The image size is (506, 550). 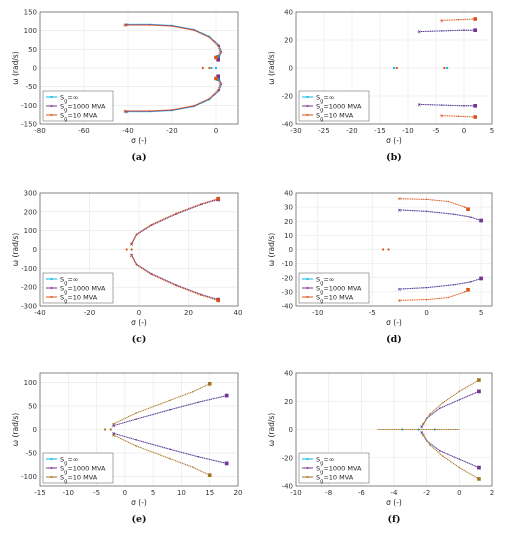 What do you see at coordinates (372, 313) in the screenshot?
I see `x-tick-label: -5` at bounding box center [372, 313].